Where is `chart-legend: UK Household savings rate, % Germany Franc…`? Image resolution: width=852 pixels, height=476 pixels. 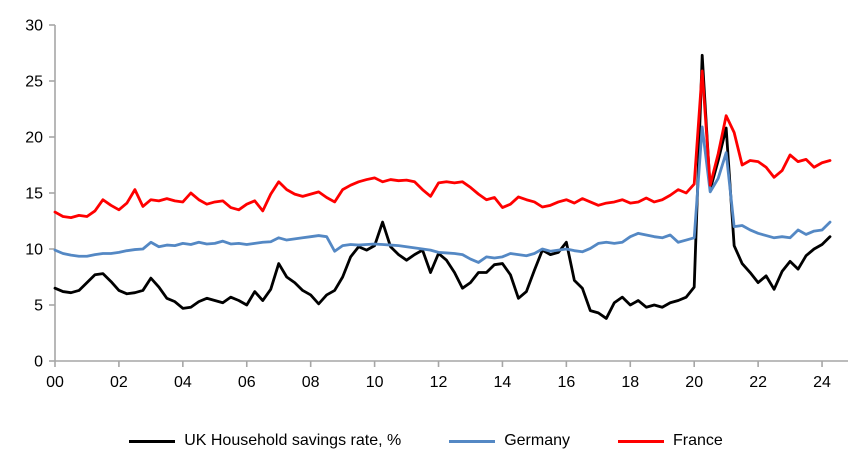
chart-legend: UK Household savings rate, % Germany Franc… is located at coordinates (426, 441).